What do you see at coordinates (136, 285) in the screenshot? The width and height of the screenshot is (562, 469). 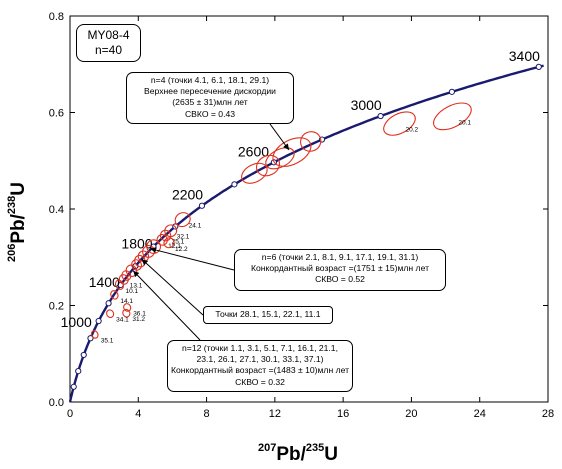 I see `spot-label: 13.1` at bounding box center [136, 285].